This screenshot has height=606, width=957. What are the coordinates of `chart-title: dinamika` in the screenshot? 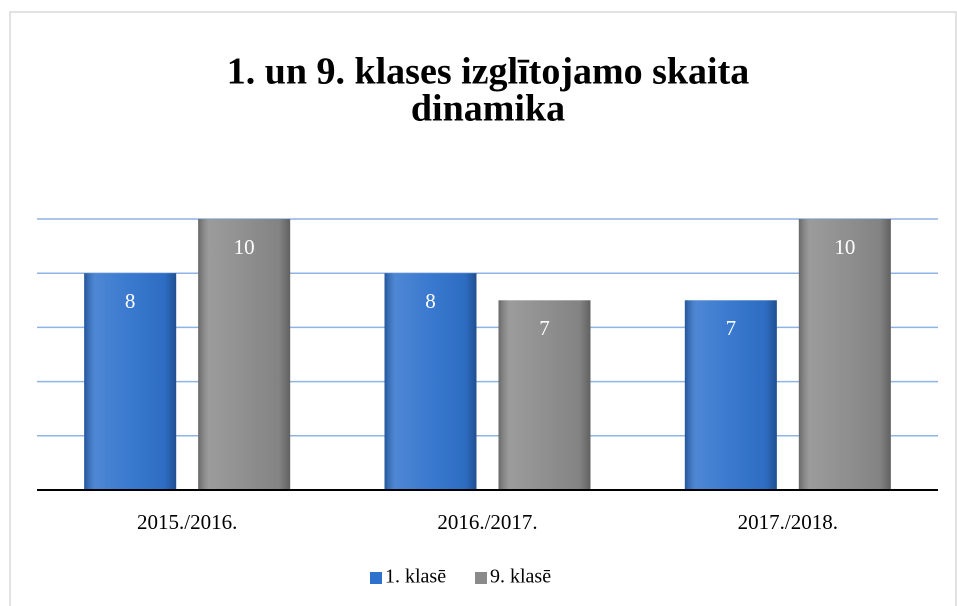 It's located at (488, 109).